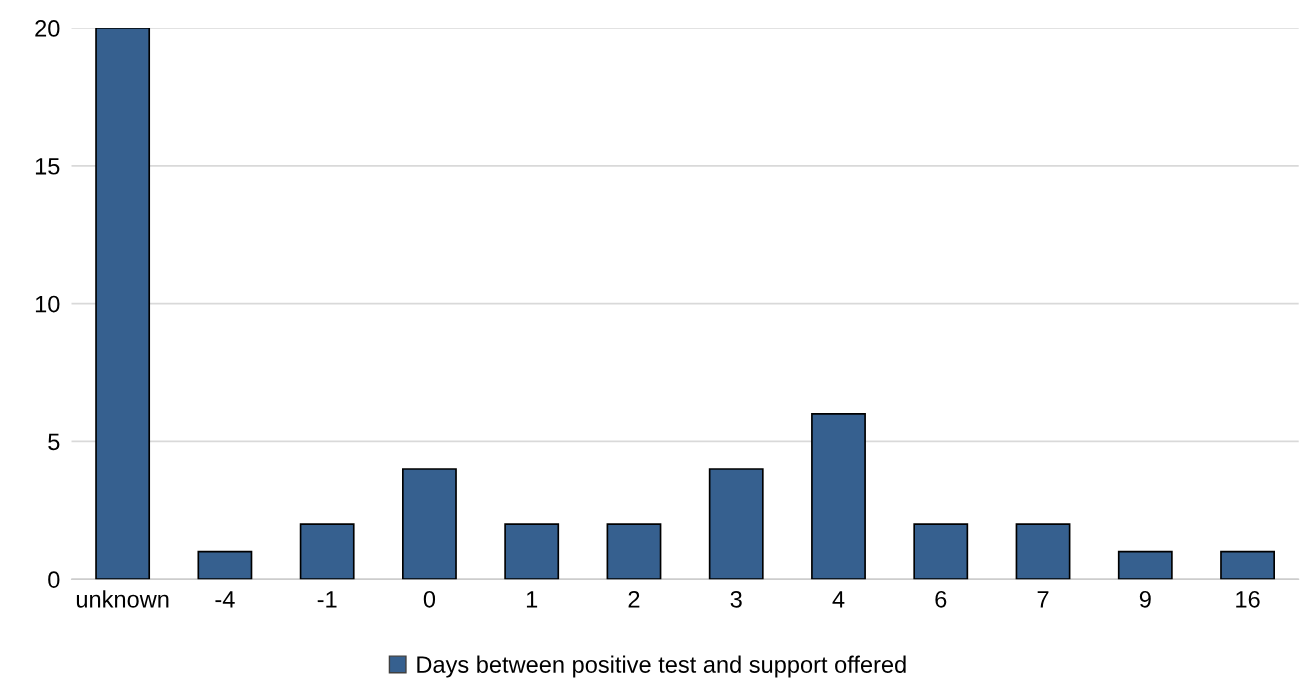 The image size is (1300, 692). Describe the element at coordinates (54, 442) in the screenshot. I see `y-tick-label: 5` at that location.